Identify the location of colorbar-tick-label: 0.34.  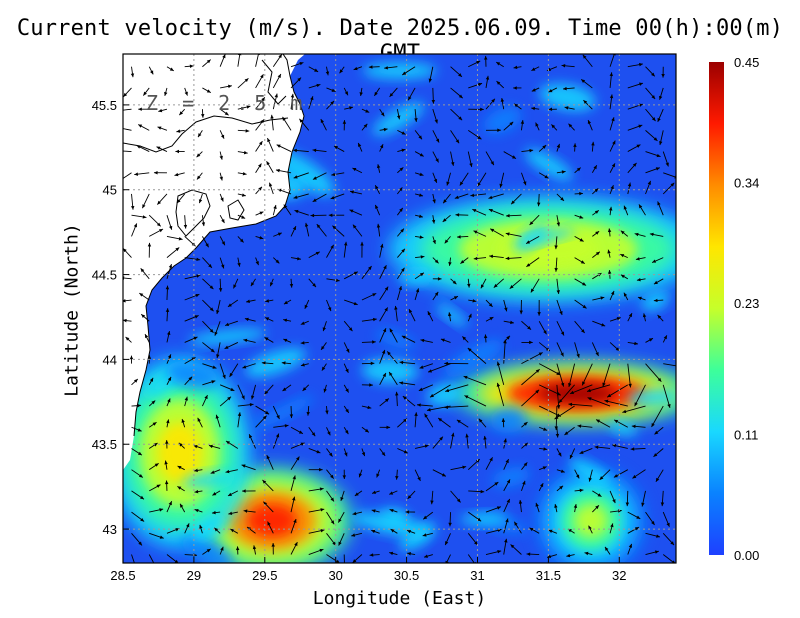
(746, 183).